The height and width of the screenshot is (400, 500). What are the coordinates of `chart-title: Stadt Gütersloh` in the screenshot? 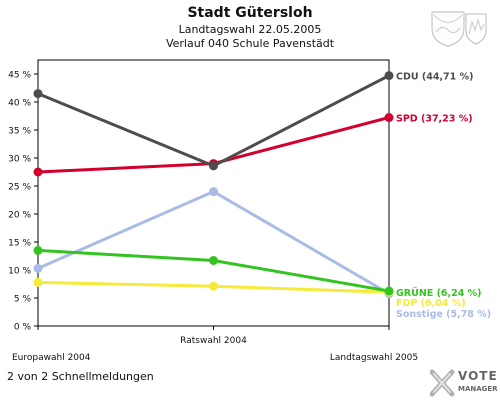 It's located at (250, 13).